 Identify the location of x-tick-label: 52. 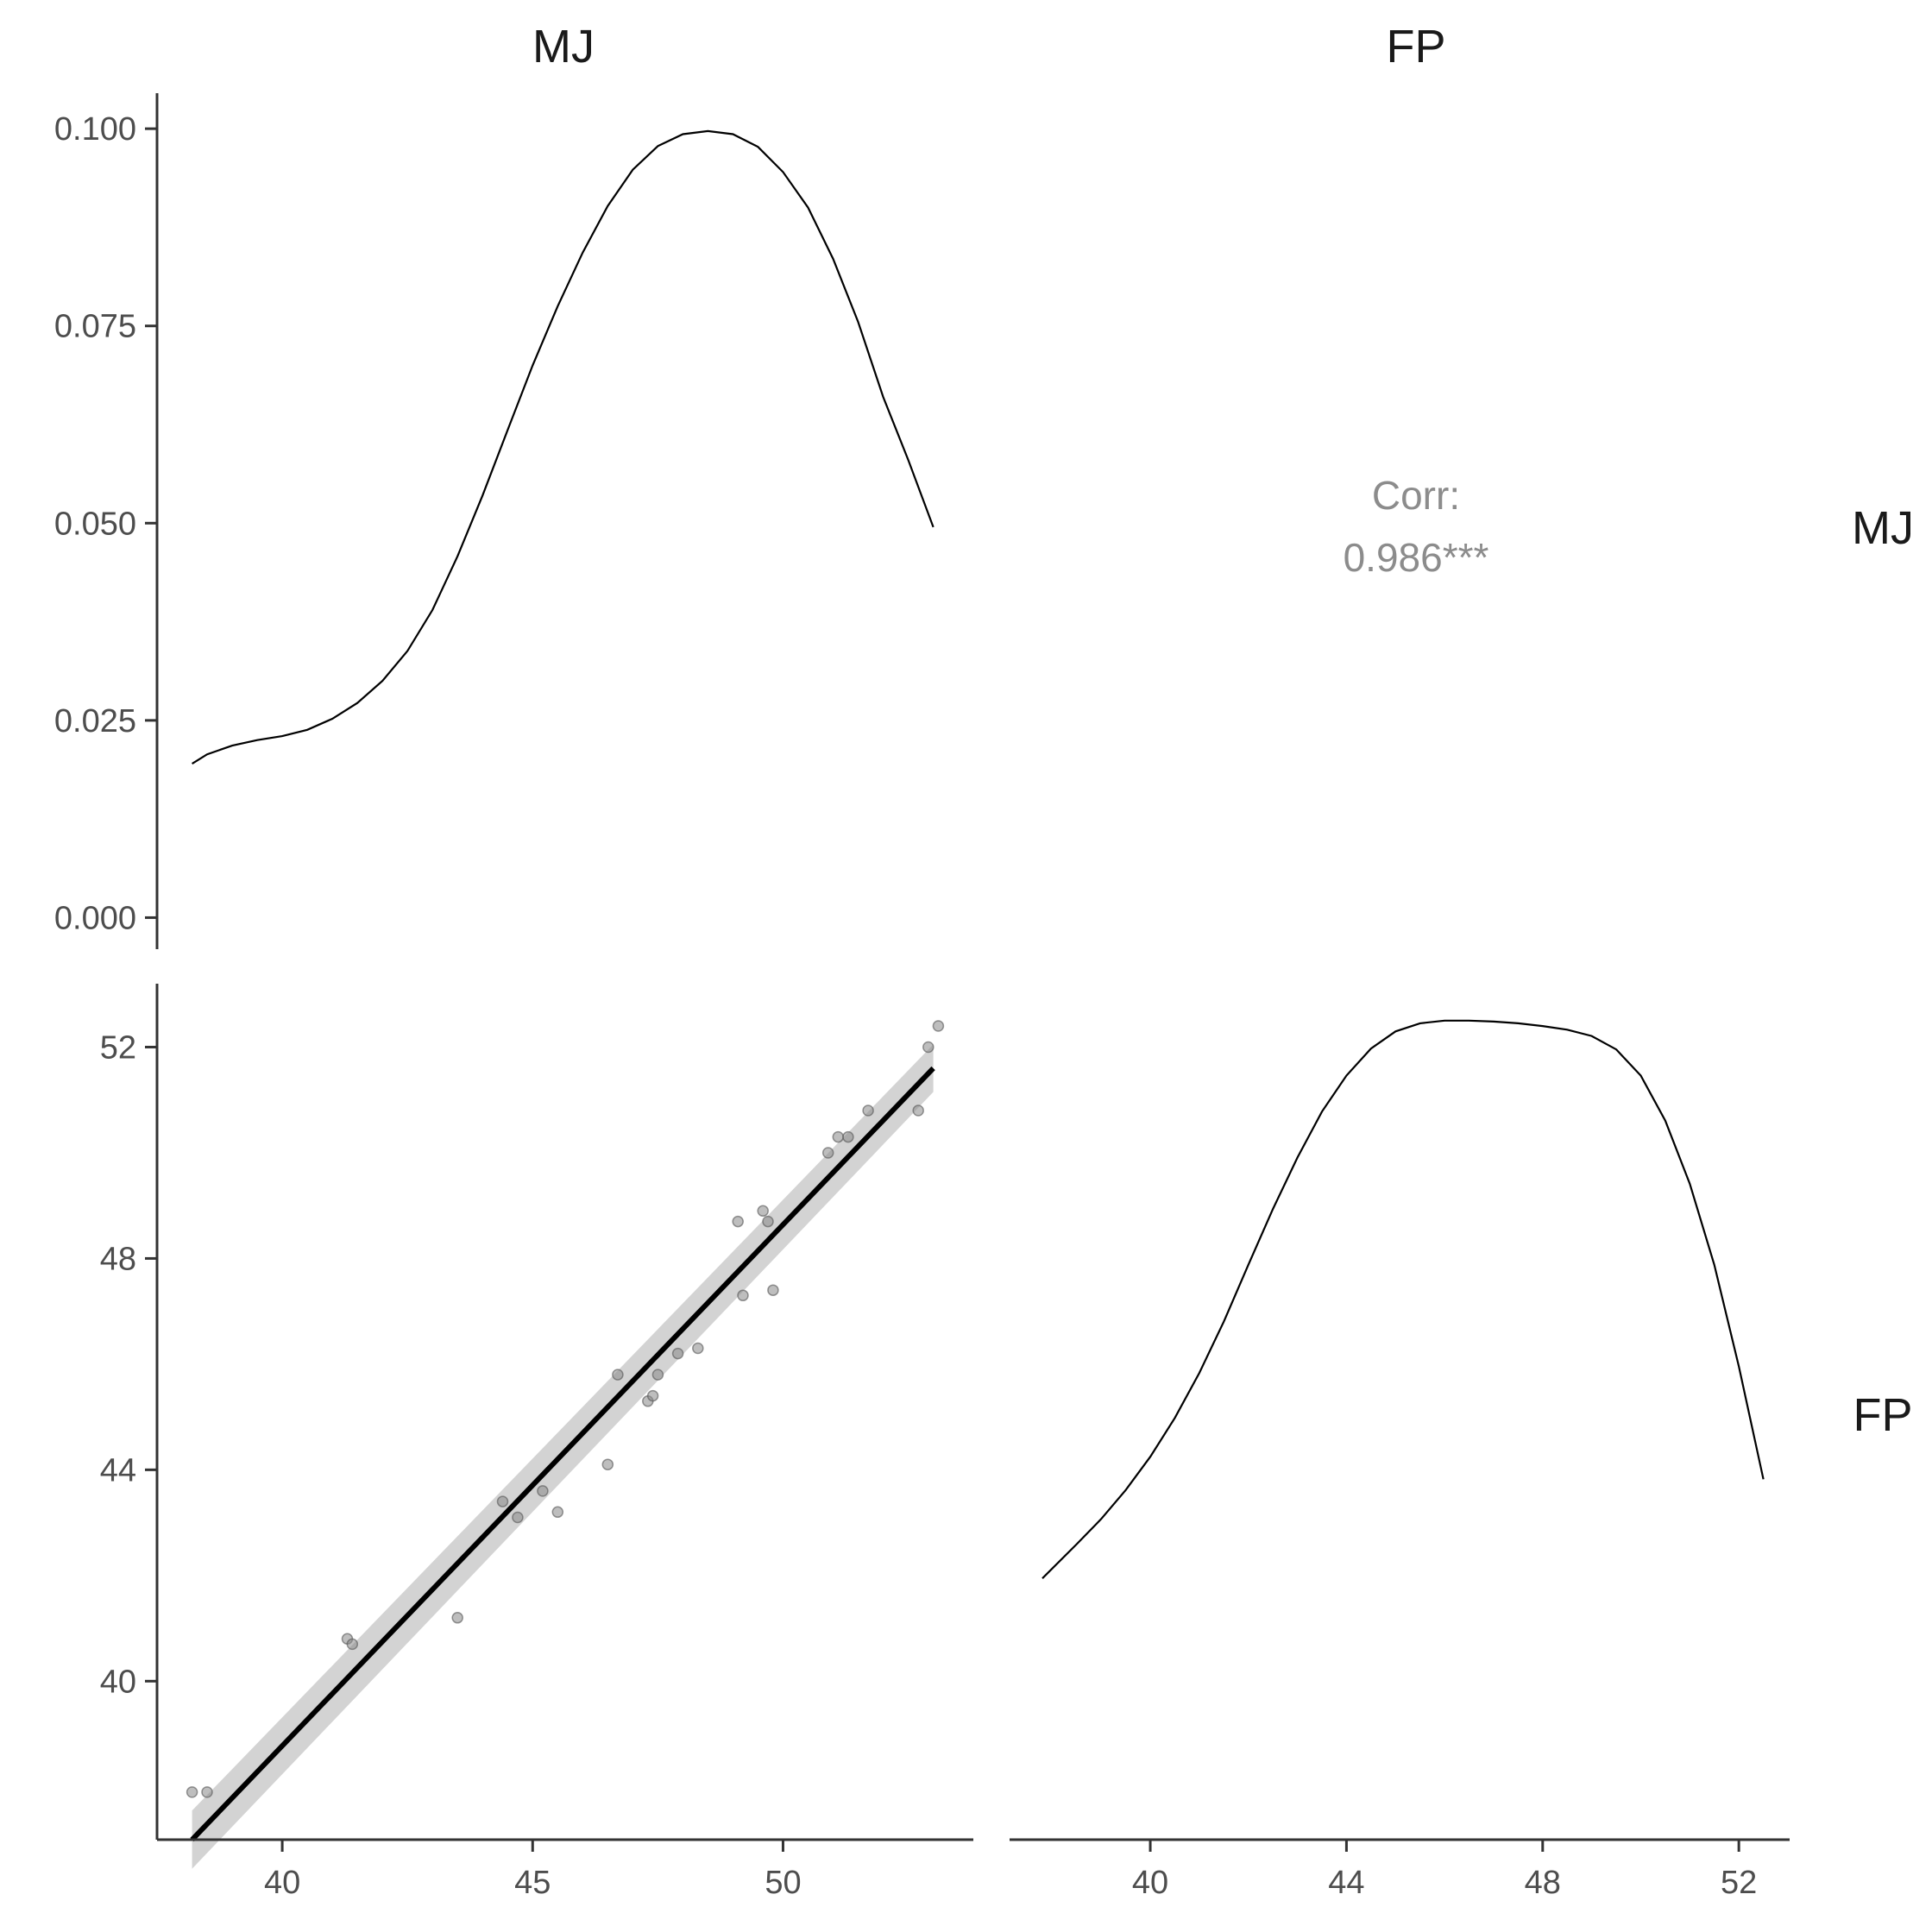
(1739, 1883).